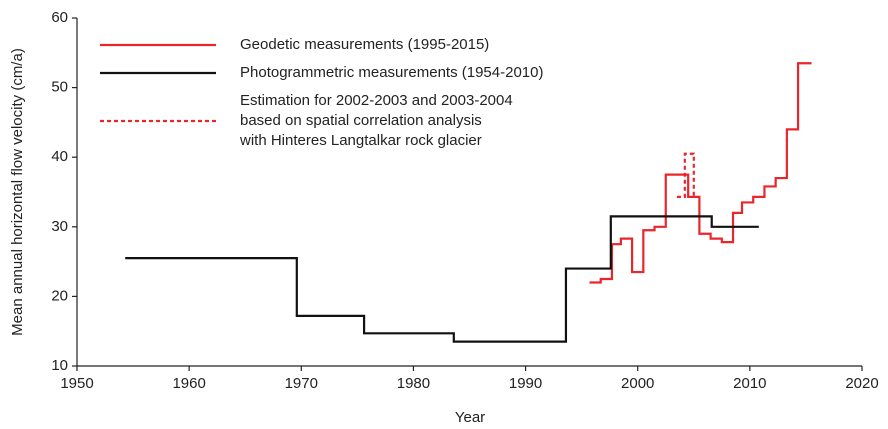 The image size is (888, 429). Describe the element at coordinates (59, 226) in the screenshot. I see `y-tick-label: 30` at that location.